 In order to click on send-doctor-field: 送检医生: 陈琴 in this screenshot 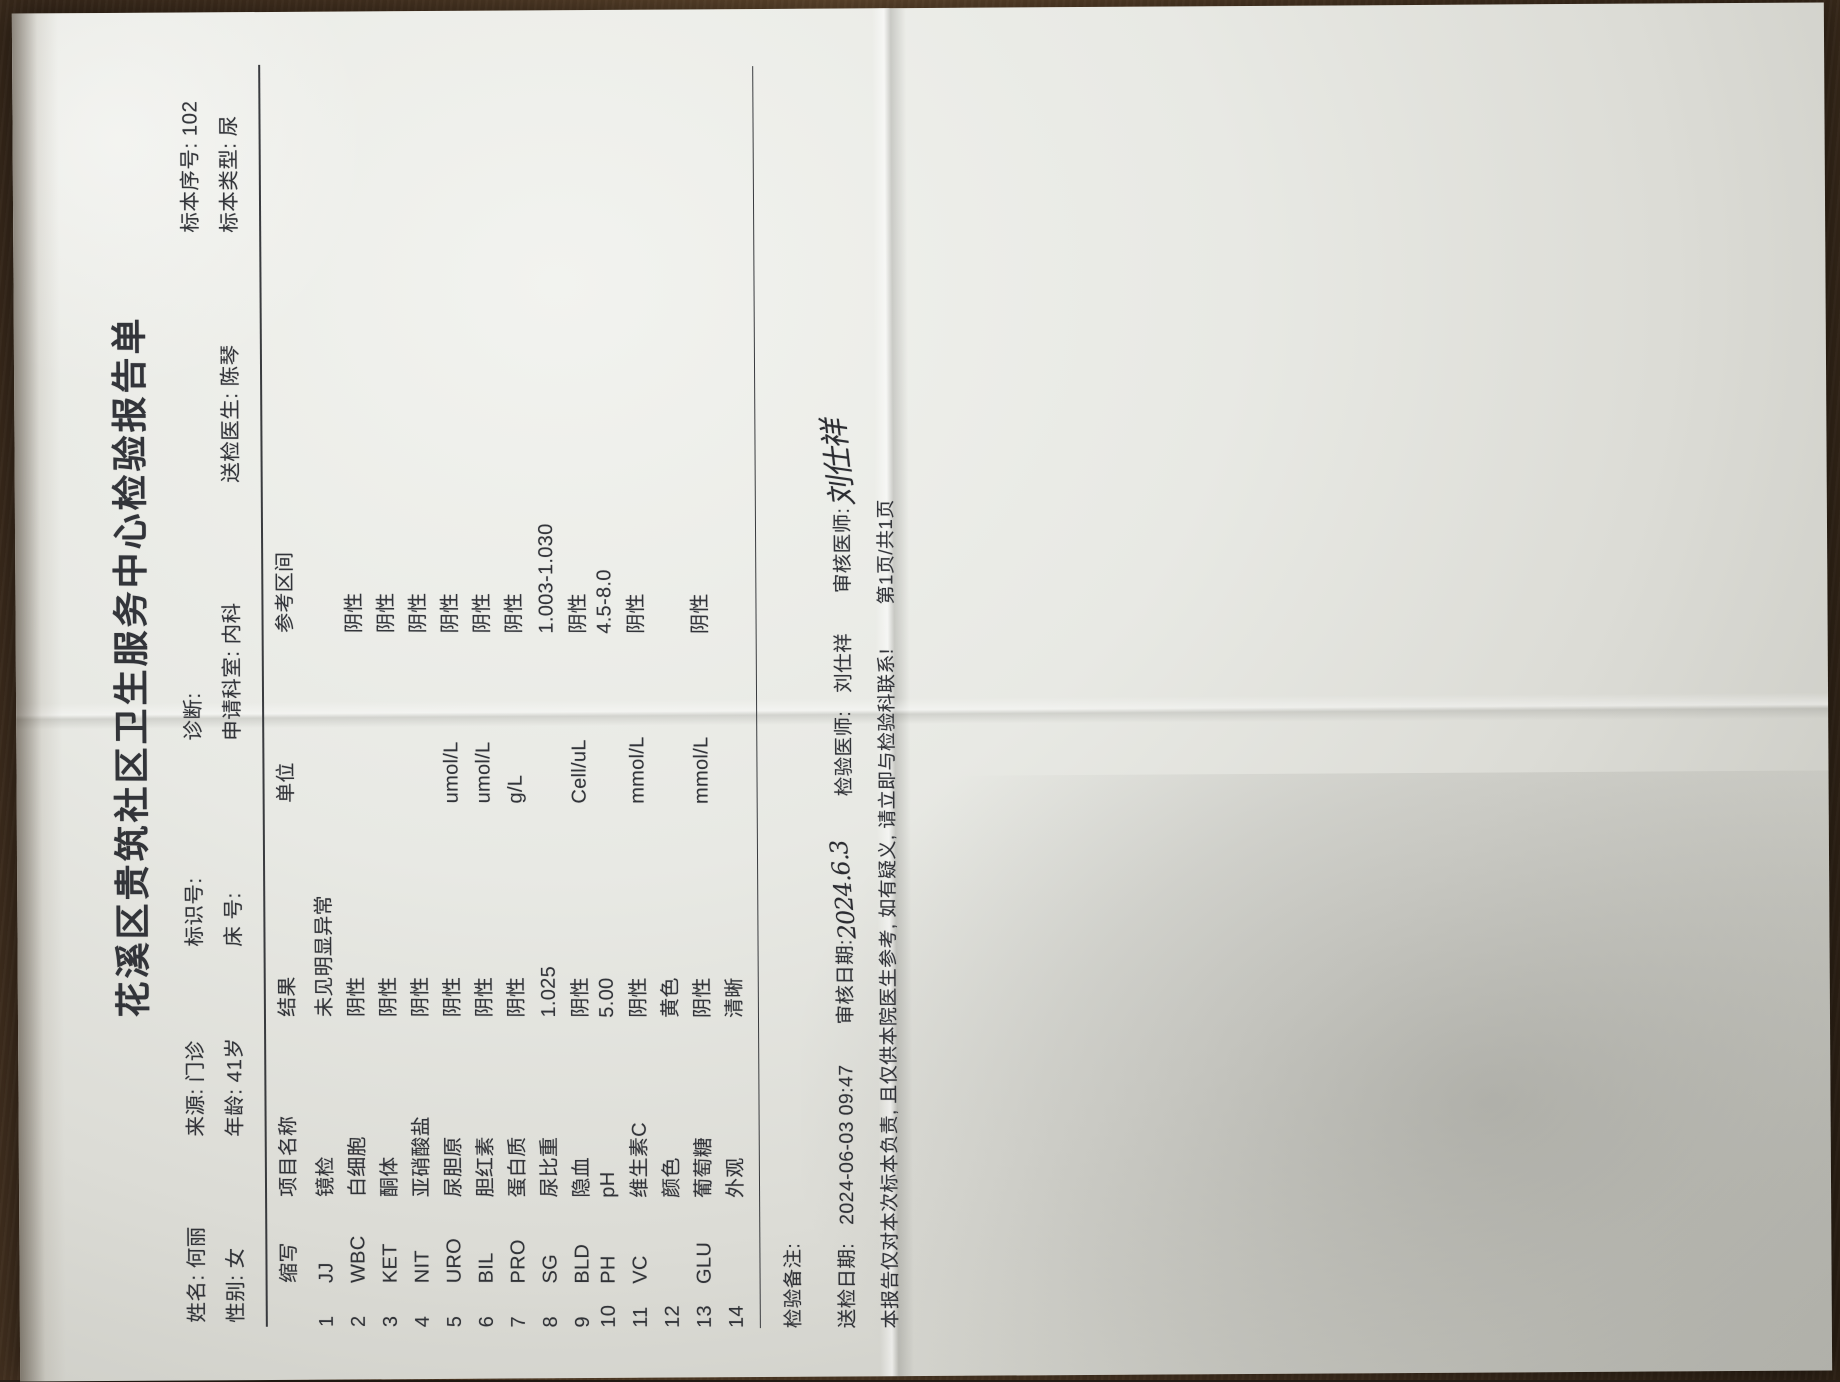, I will do `click(231, 358)`.